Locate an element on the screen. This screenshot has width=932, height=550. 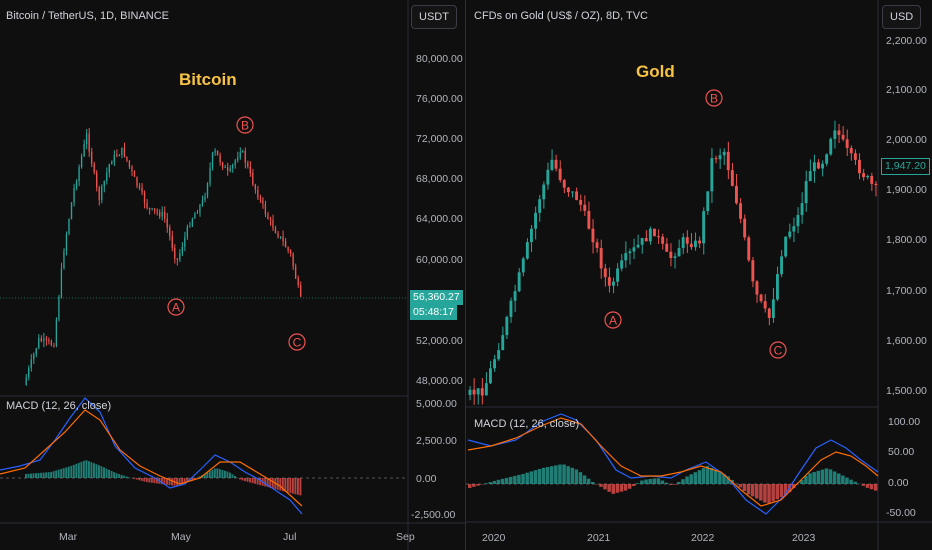
pane-divider is located at coordinates (465, 275).